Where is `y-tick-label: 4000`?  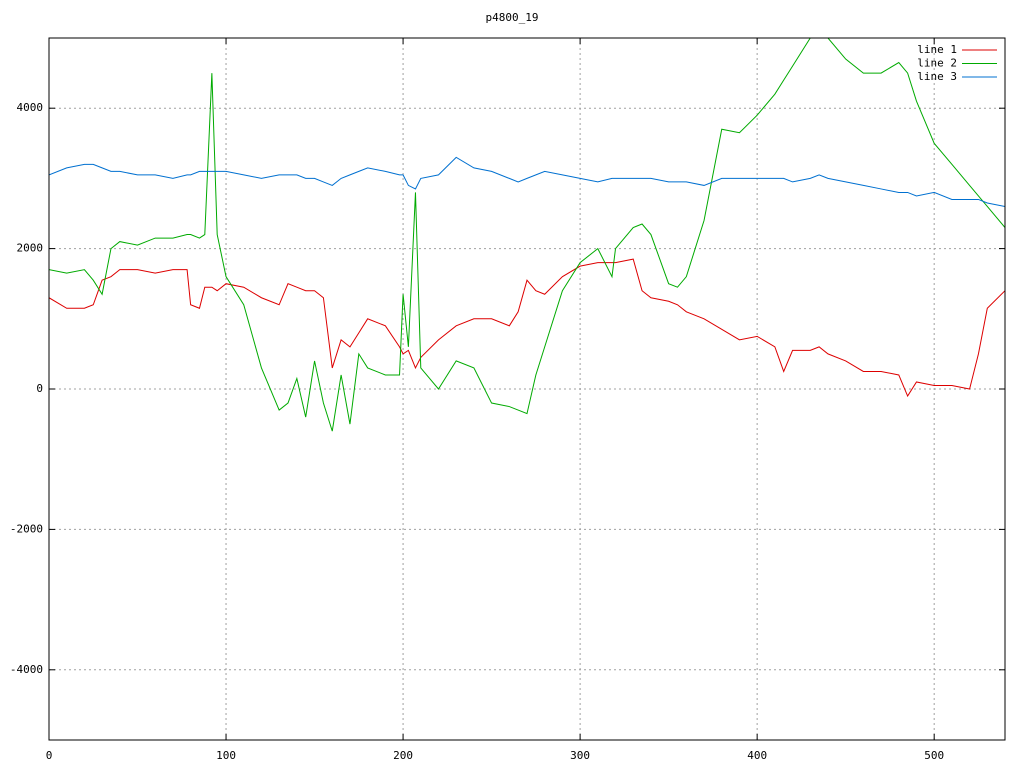 y-tick-label: 4000 is located at coordinates (30, 107).